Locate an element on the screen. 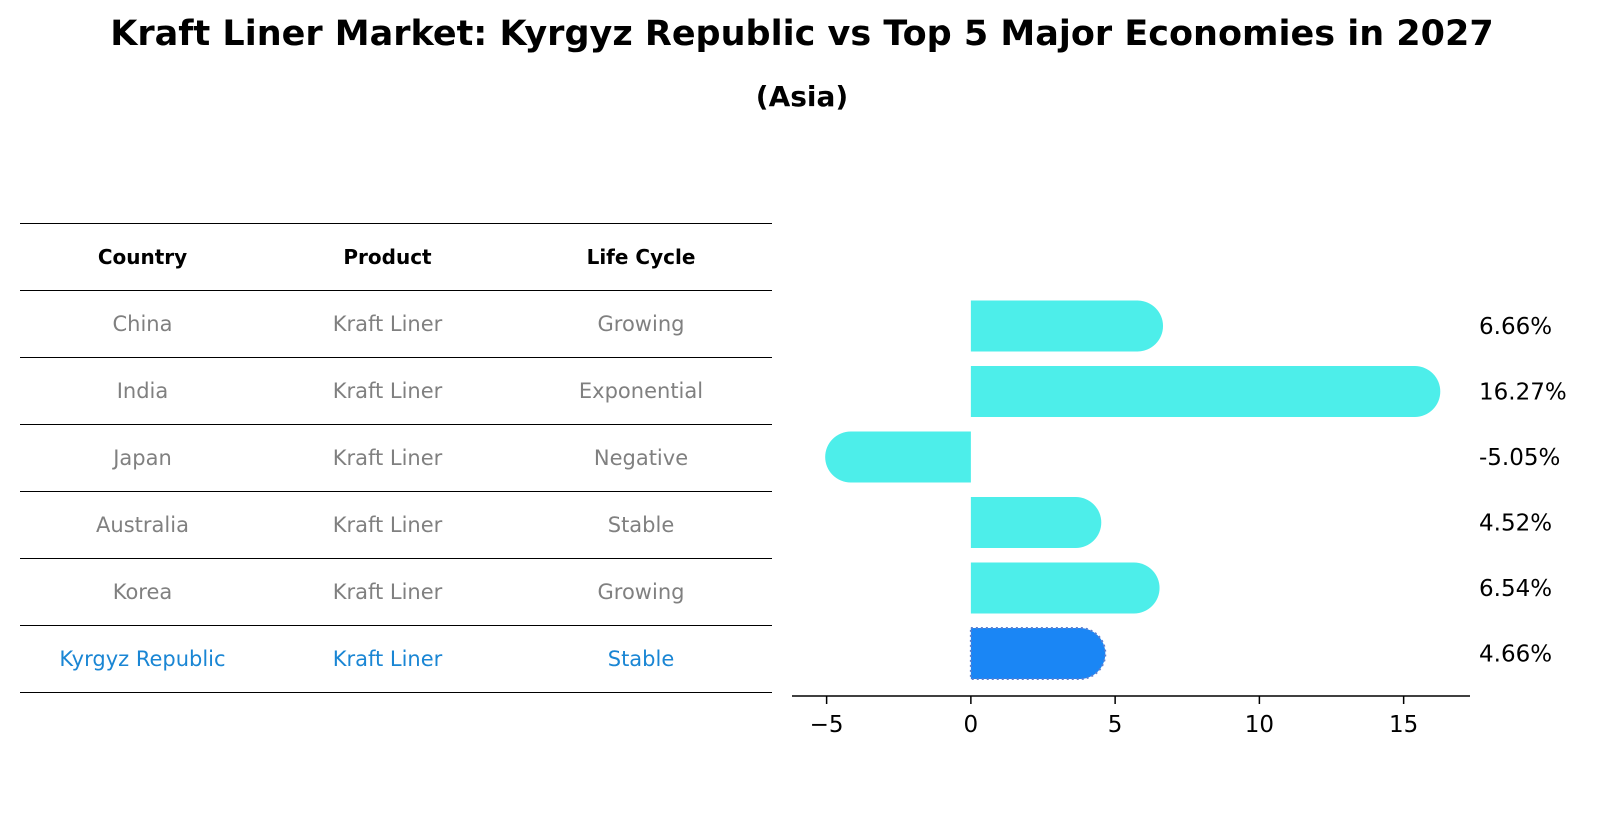 The height and width of the screenshot is (823, 1604). x-tick-label: 5 is located at coordinates (1115, 725).